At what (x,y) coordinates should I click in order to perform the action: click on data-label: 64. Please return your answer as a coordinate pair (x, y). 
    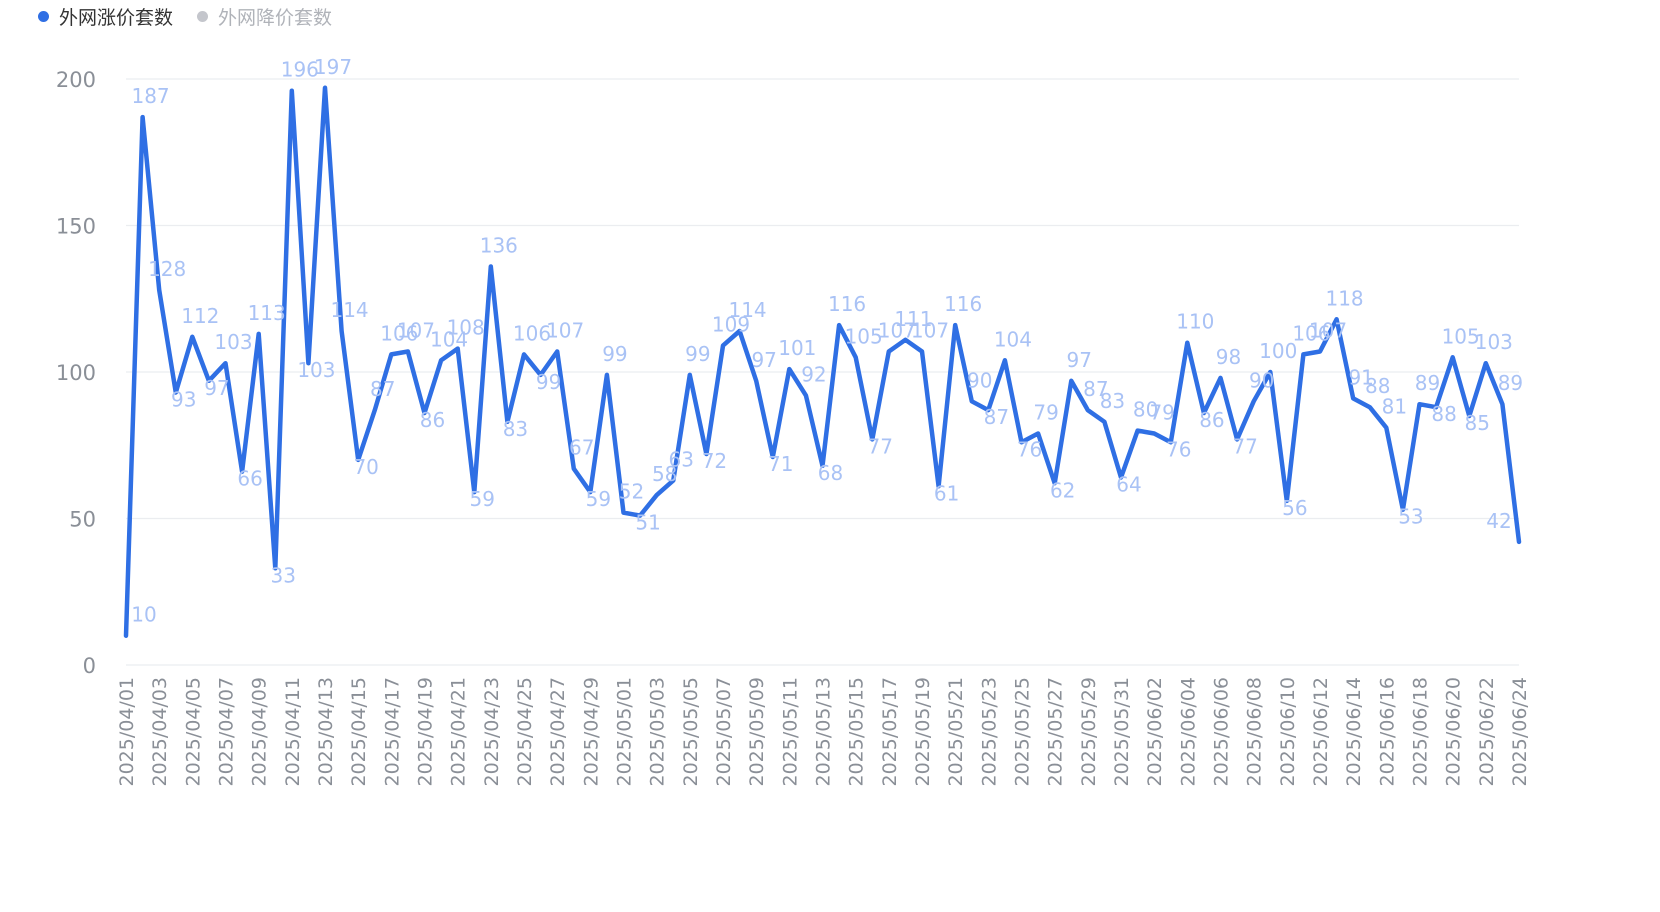
    Looking at the image, I should click on (1128, 484).